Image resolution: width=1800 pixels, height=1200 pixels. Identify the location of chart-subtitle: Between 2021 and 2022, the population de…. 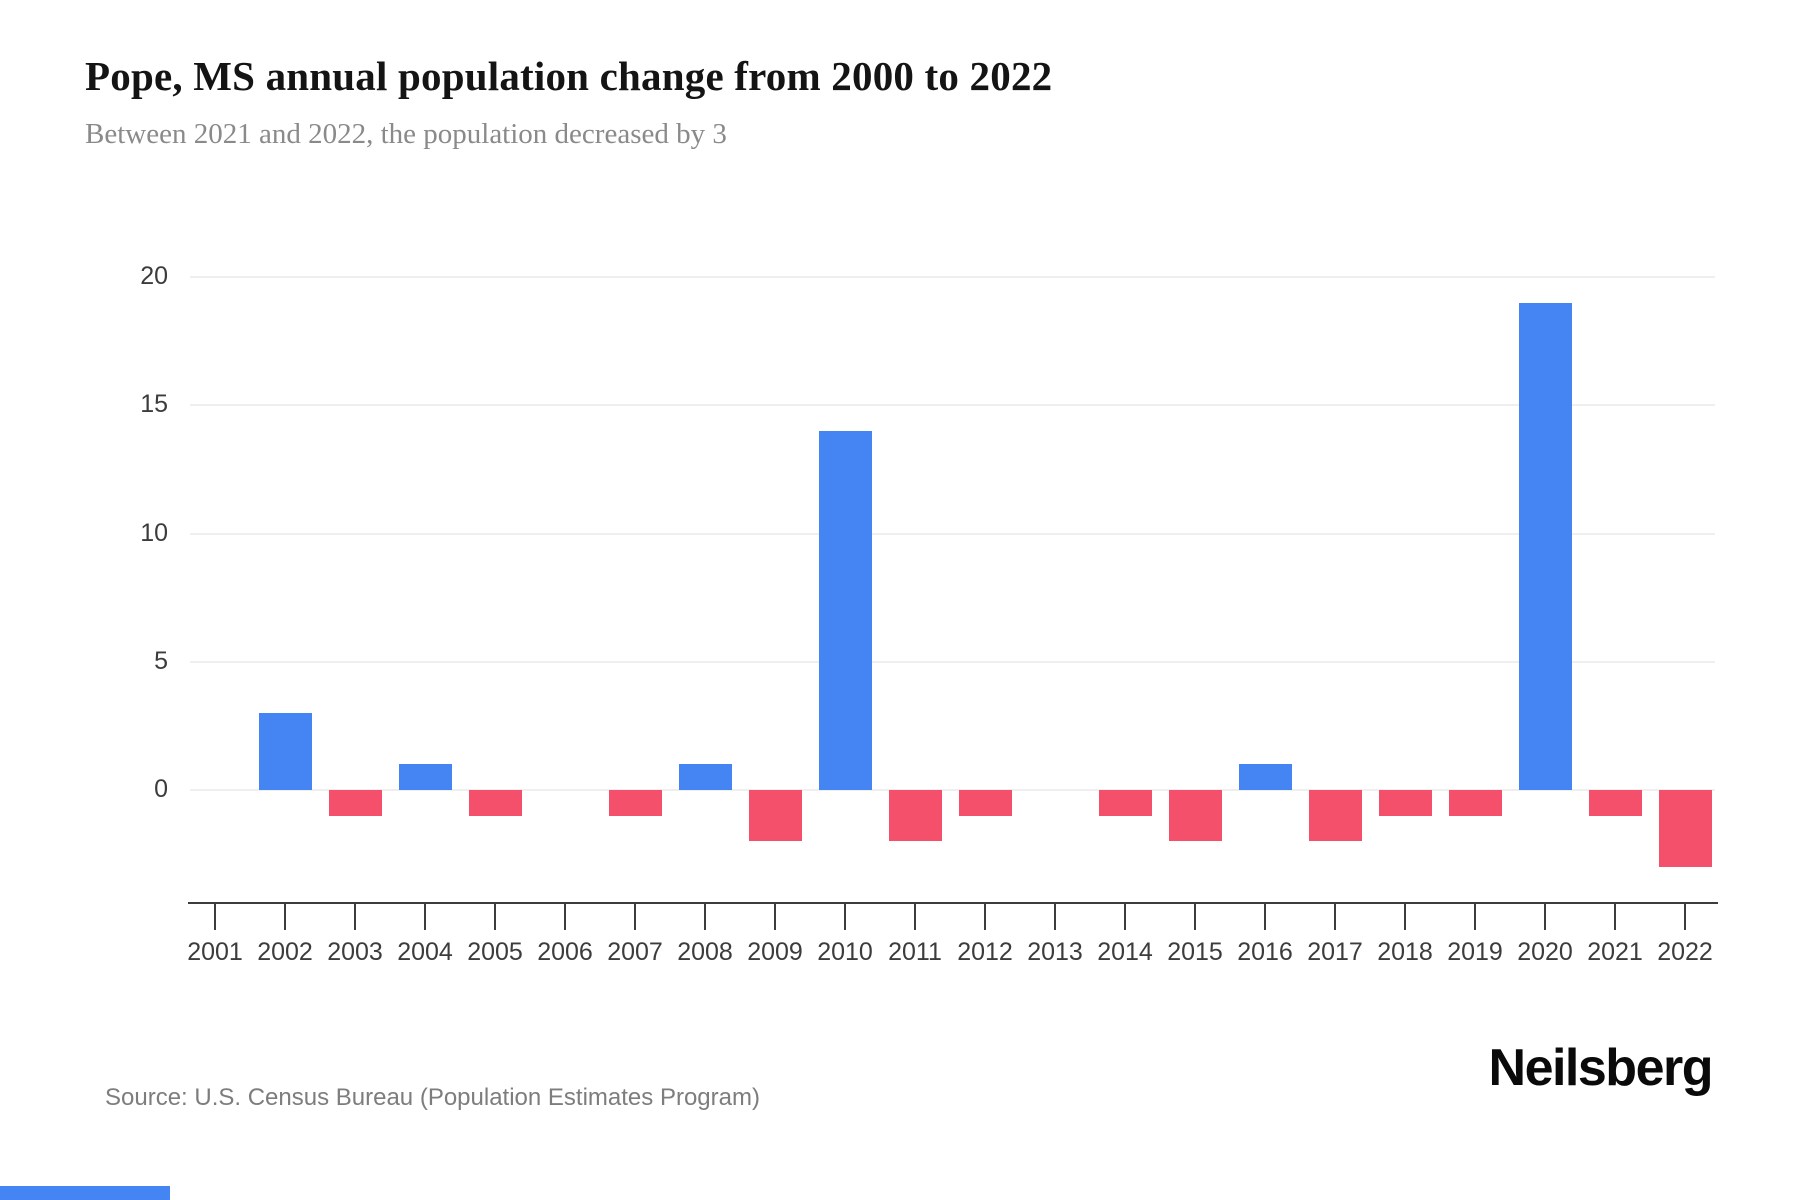
(406, 134).